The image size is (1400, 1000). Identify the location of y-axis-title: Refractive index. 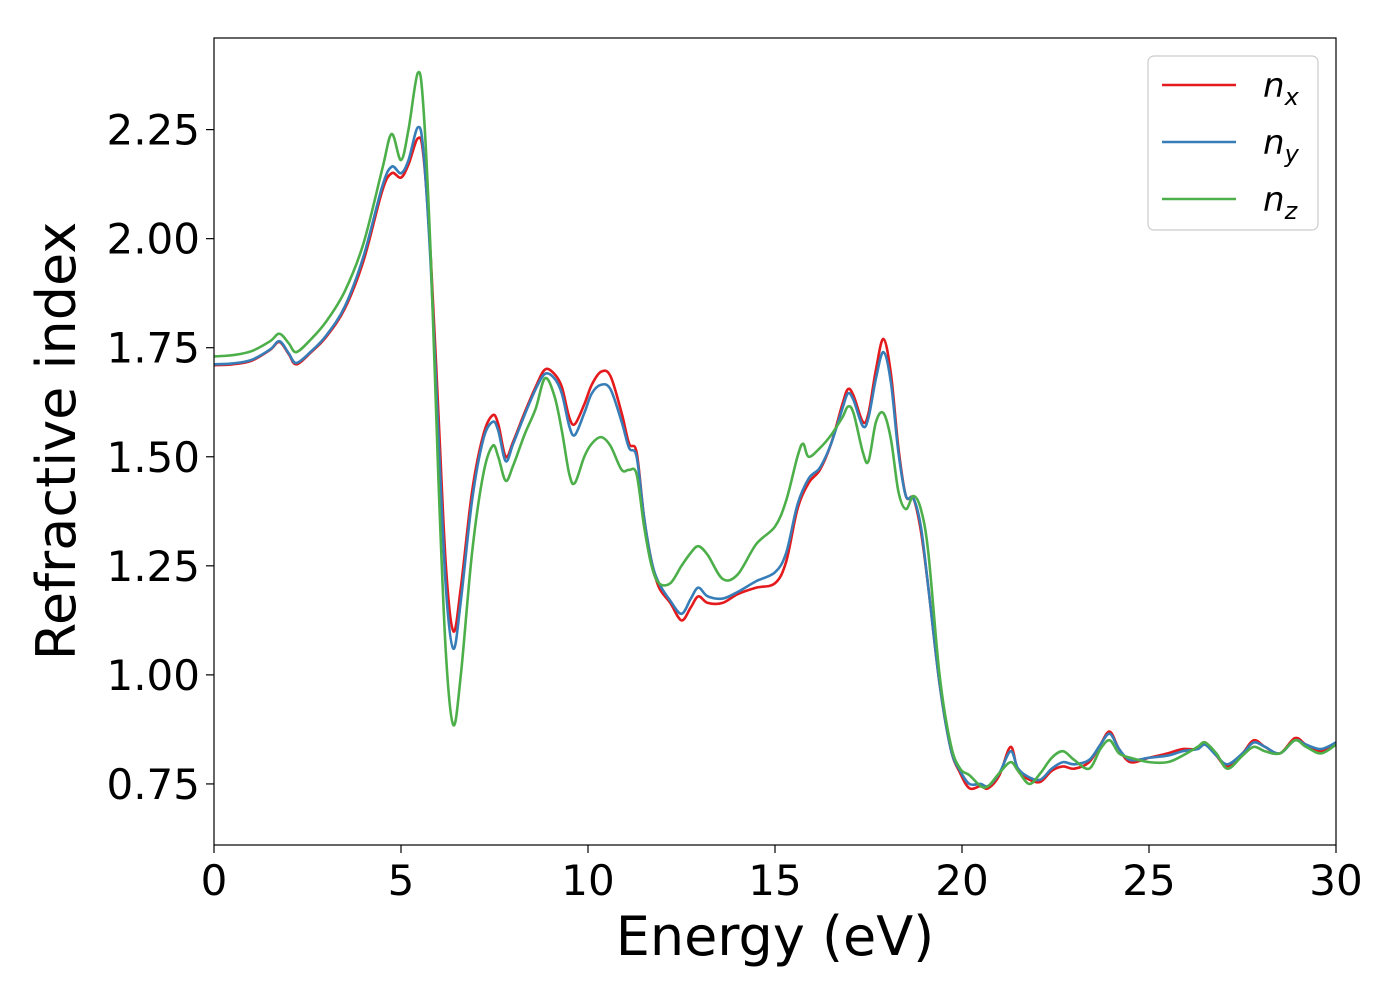
(56, 441).